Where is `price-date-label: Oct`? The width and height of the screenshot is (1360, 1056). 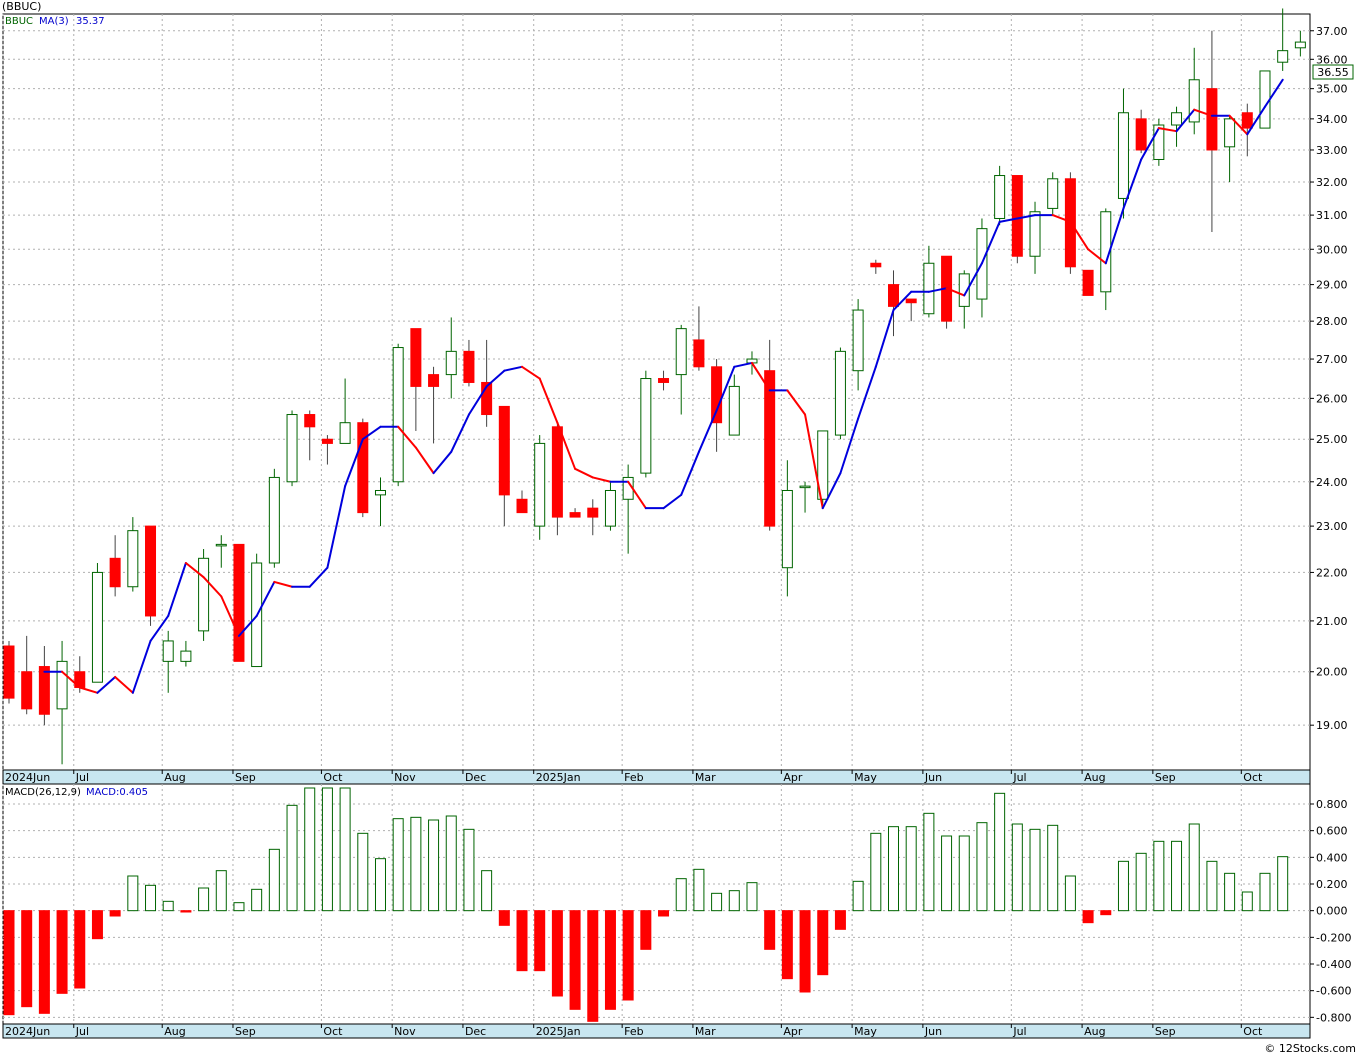 price-date-label: Oct is located at coordinates (333, 777).